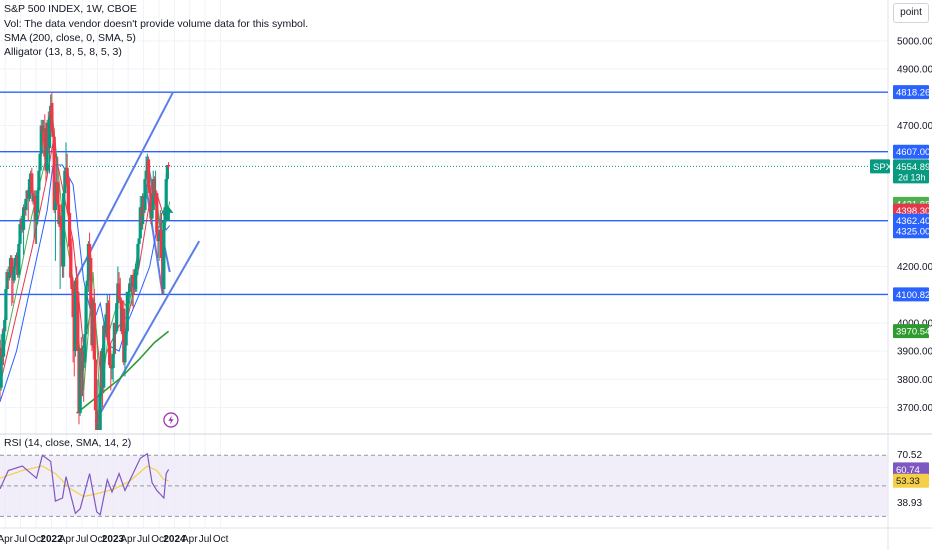  Describe the element at coordinates (913, 167) in the screenshot. I see `price-label-text: 4554.89` at that location.